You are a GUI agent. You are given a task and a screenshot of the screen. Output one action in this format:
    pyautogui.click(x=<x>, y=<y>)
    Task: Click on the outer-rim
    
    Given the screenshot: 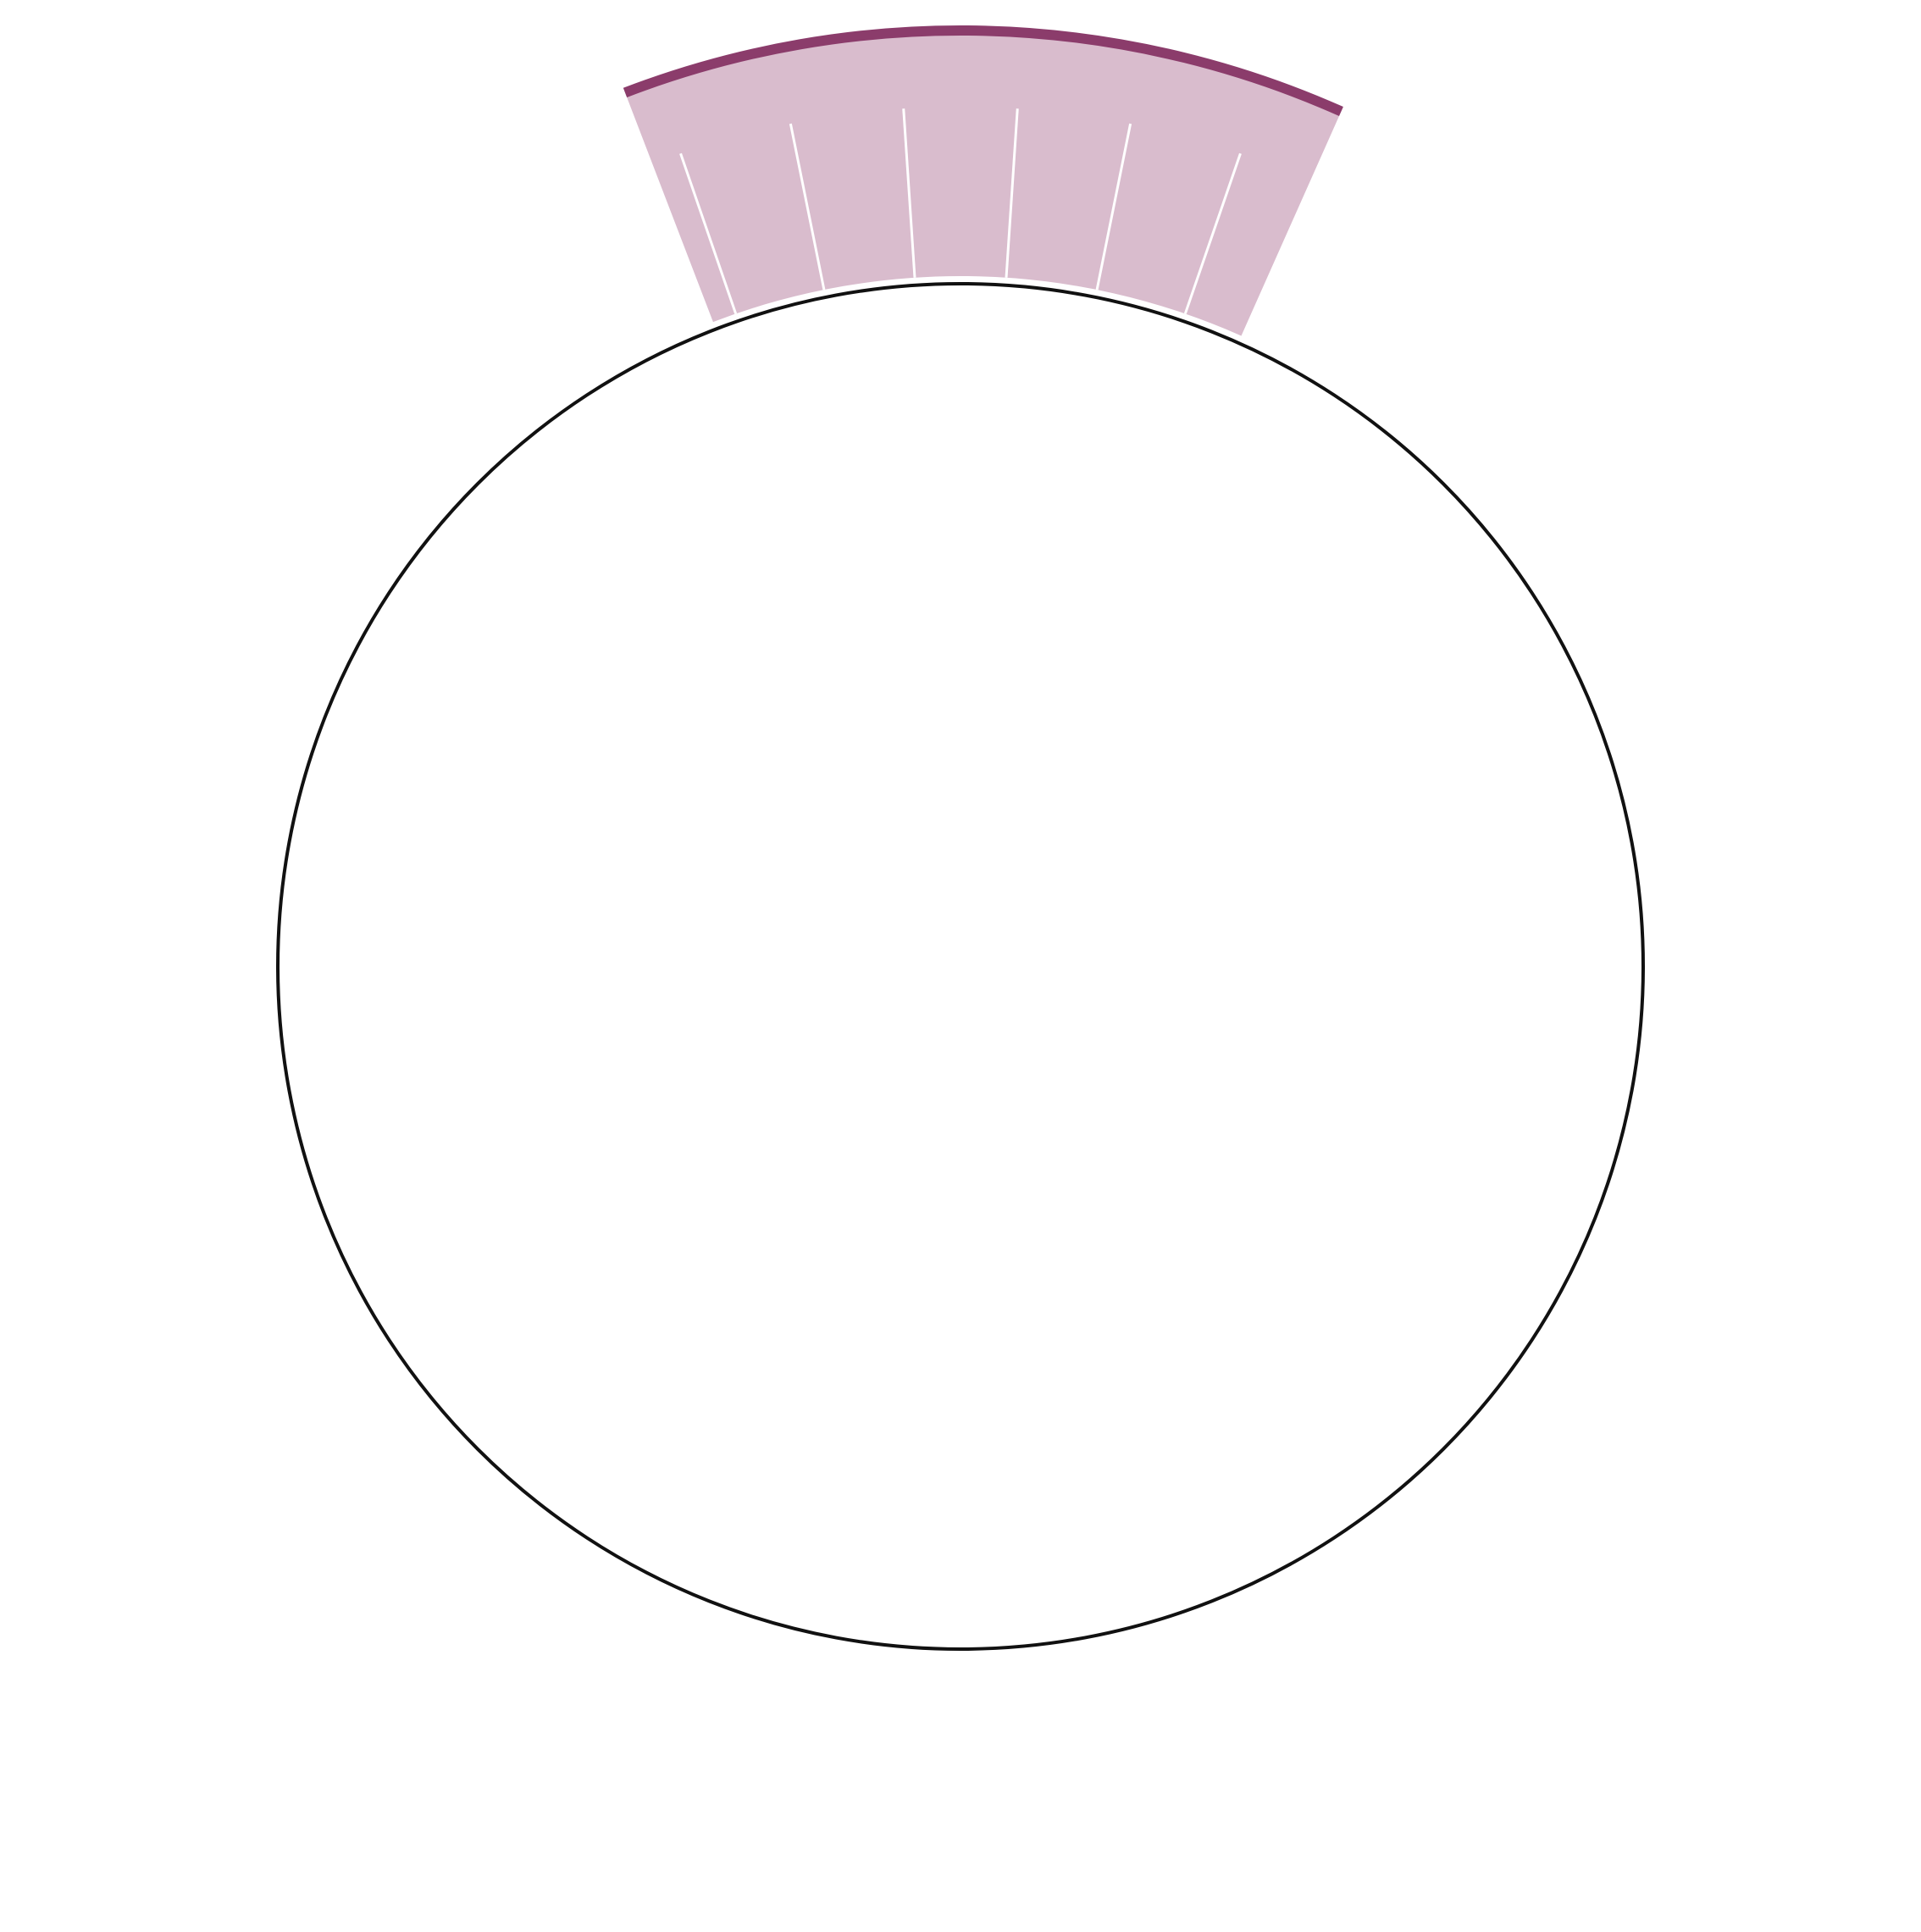 What is the action you would take?
    pyautogui.click(x=983, y=71)
    